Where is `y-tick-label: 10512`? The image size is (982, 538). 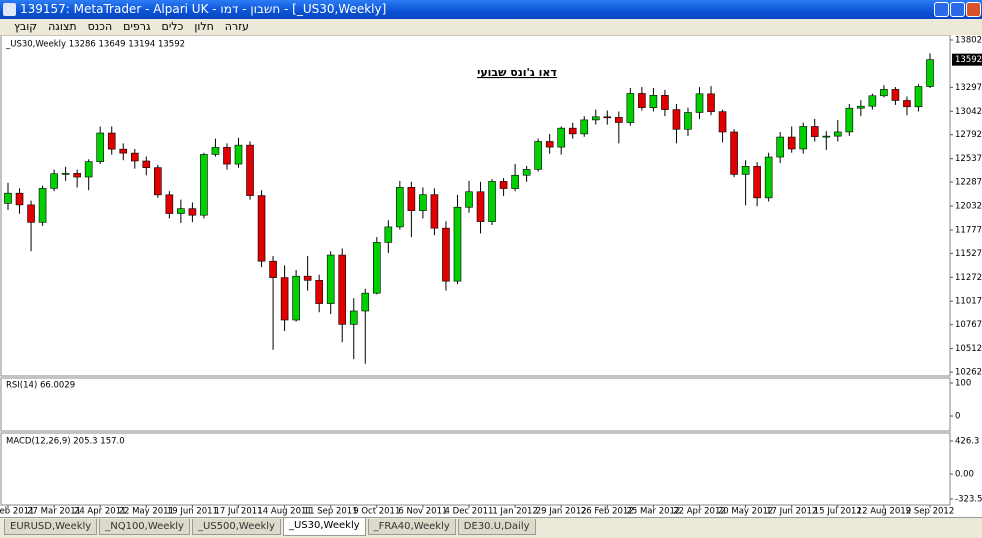 y-tick-label: 10512 is located at coordinates (968, 349).